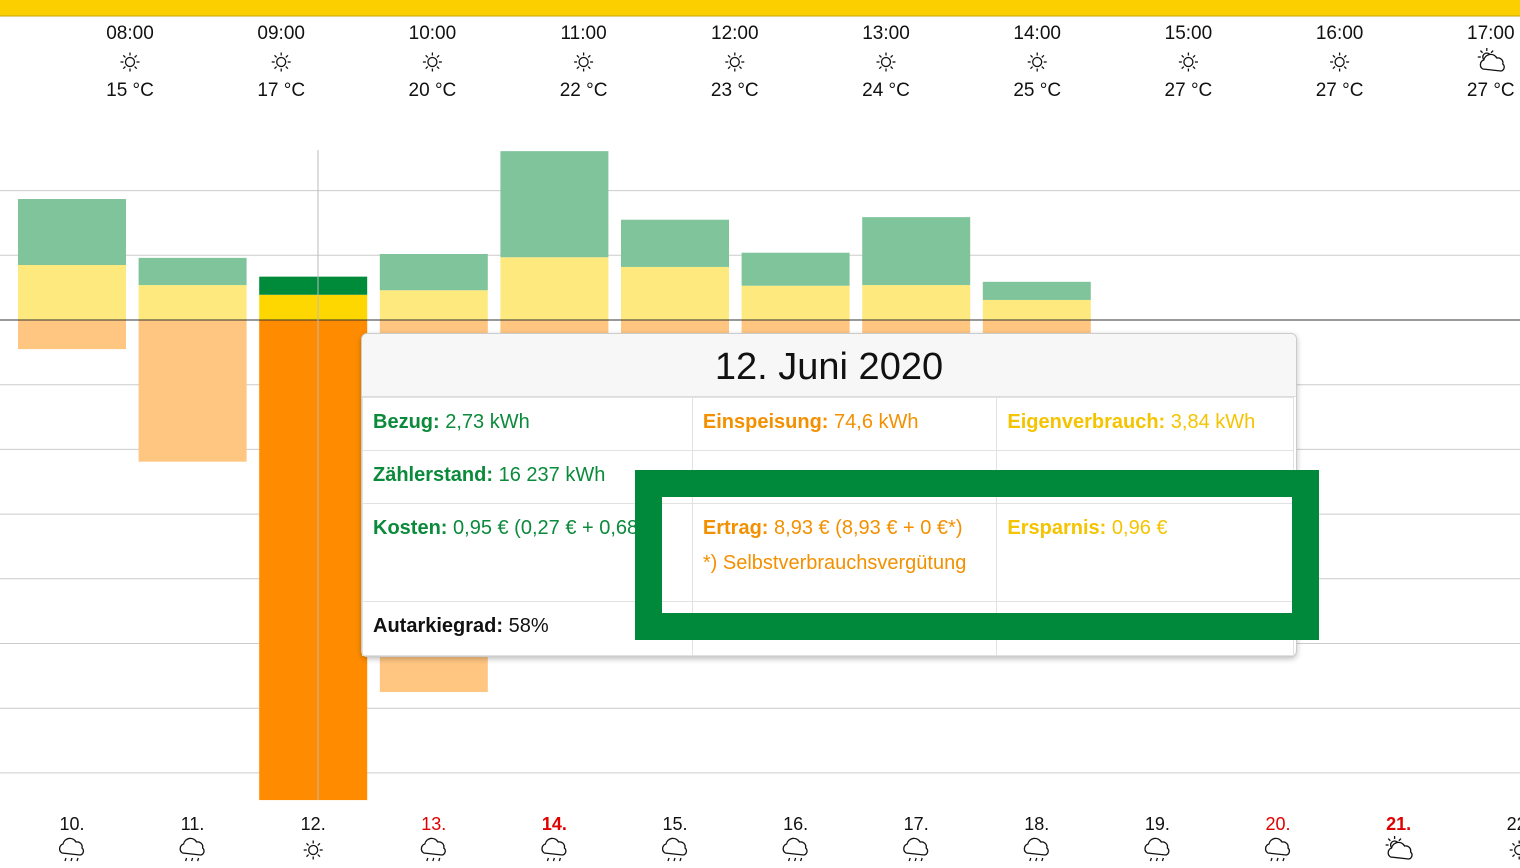 This screenshot has width=1520, height=868. I want to click on highlight-box, so click(977, 555).